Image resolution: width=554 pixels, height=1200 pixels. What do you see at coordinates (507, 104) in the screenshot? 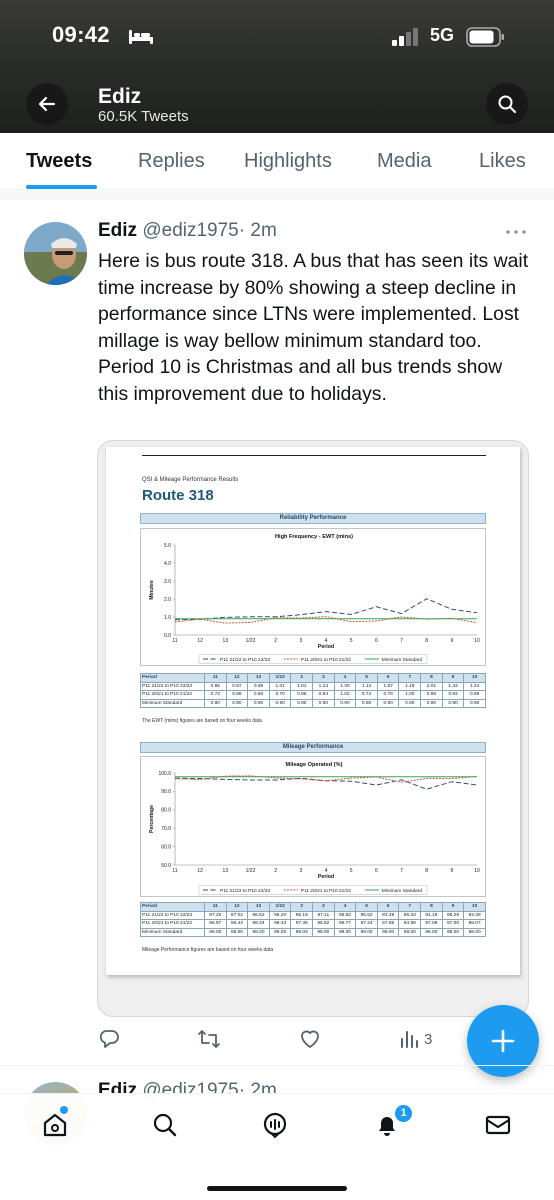
I see `search-button` at bounding box center [507, 104].